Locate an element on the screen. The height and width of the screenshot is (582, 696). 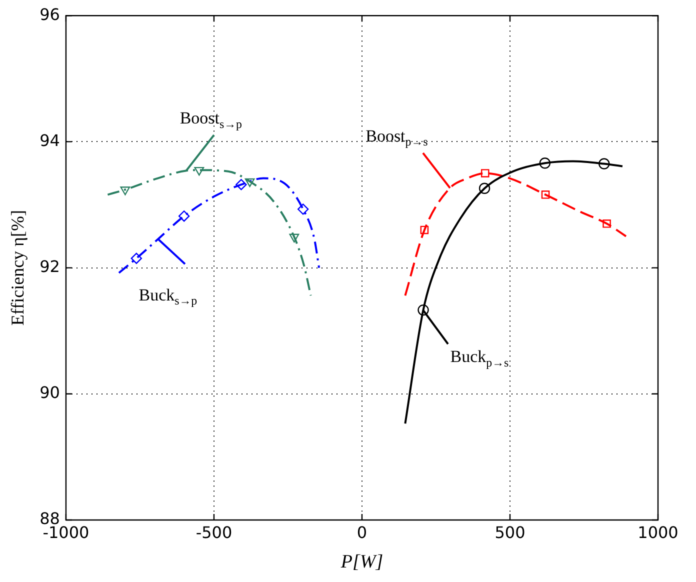
x-tick-label: 1000 is located at coordinates (658, 532).